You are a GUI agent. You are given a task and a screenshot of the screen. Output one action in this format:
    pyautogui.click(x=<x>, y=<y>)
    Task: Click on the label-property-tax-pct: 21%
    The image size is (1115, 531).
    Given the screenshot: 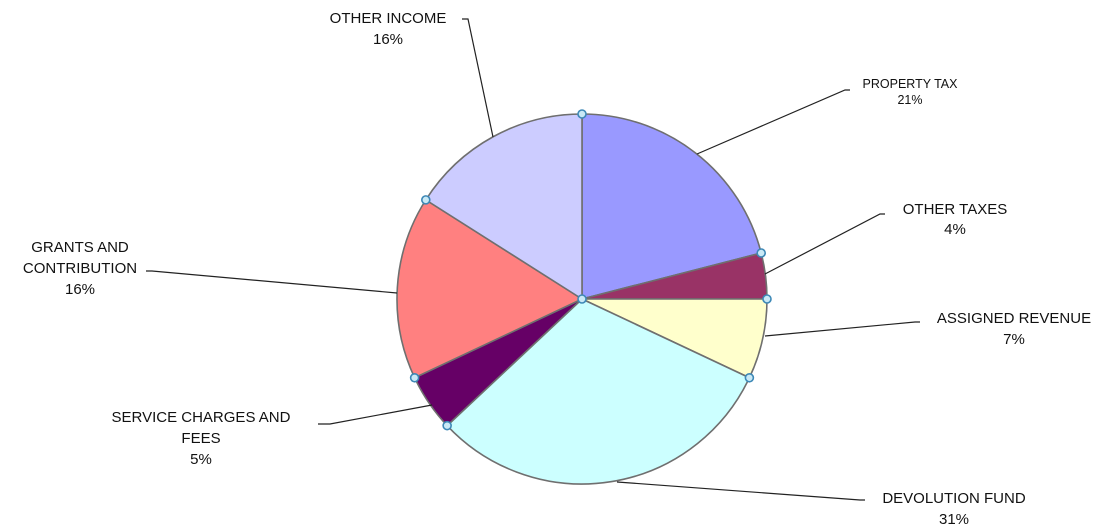 What is the action you would take?
    pyautogui.click(x=909, y=100)
    